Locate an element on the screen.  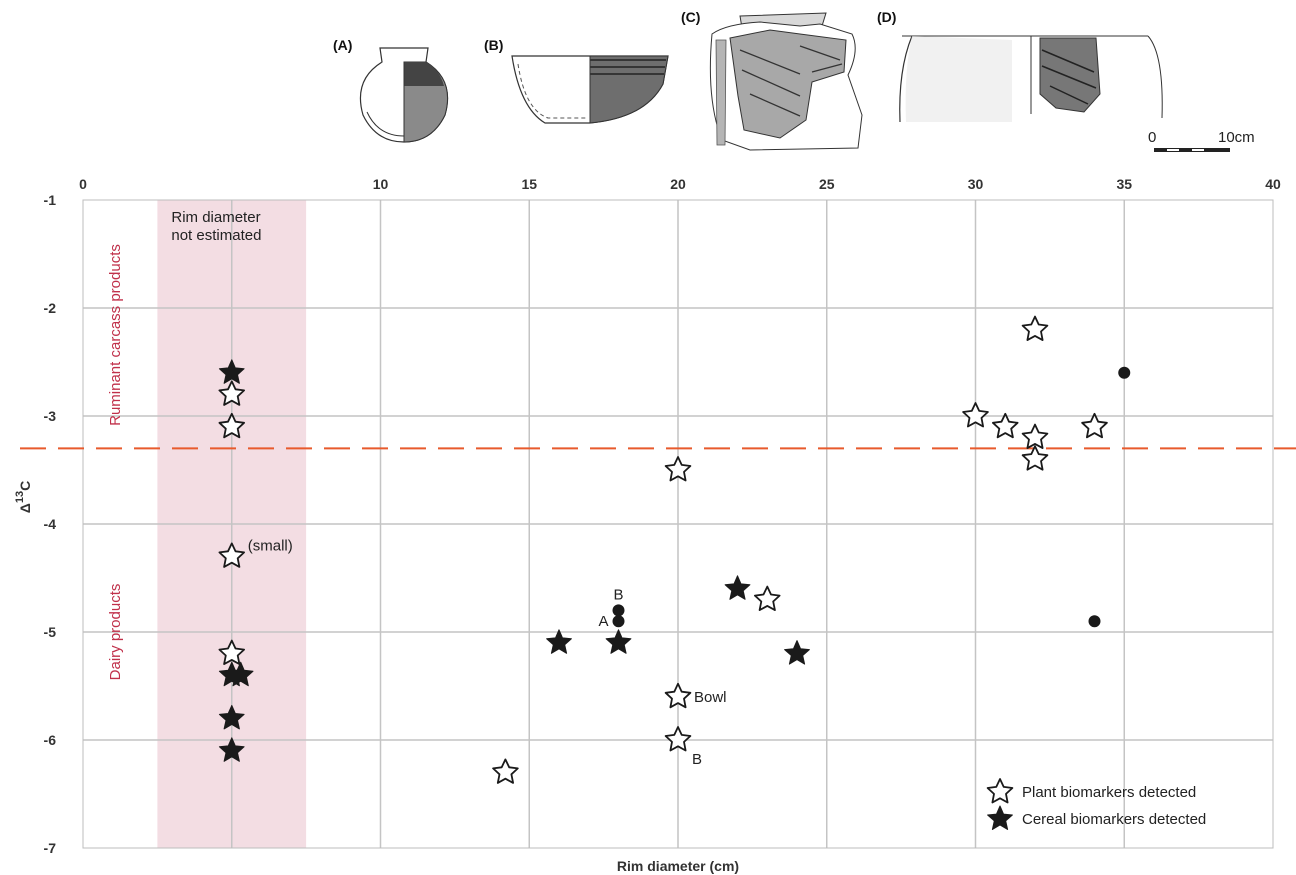
y-tick-label: -2 is located at coordinates (50, 308).